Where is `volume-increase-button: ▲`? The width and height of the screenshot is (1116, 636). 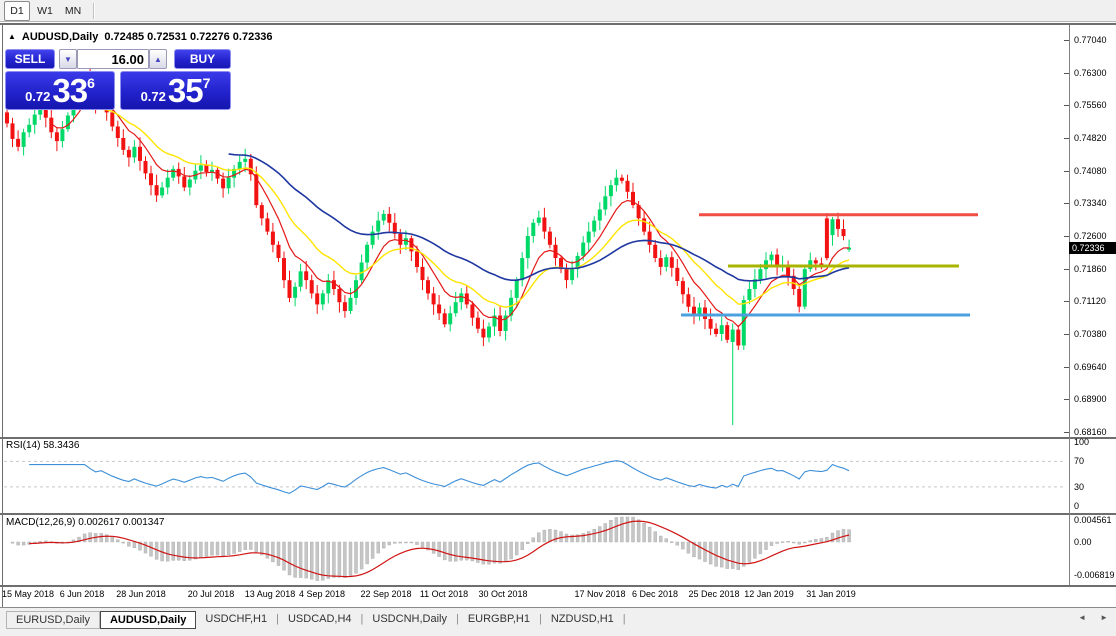 volume-increase-button: ▲ is located at coordinates (158, 59).